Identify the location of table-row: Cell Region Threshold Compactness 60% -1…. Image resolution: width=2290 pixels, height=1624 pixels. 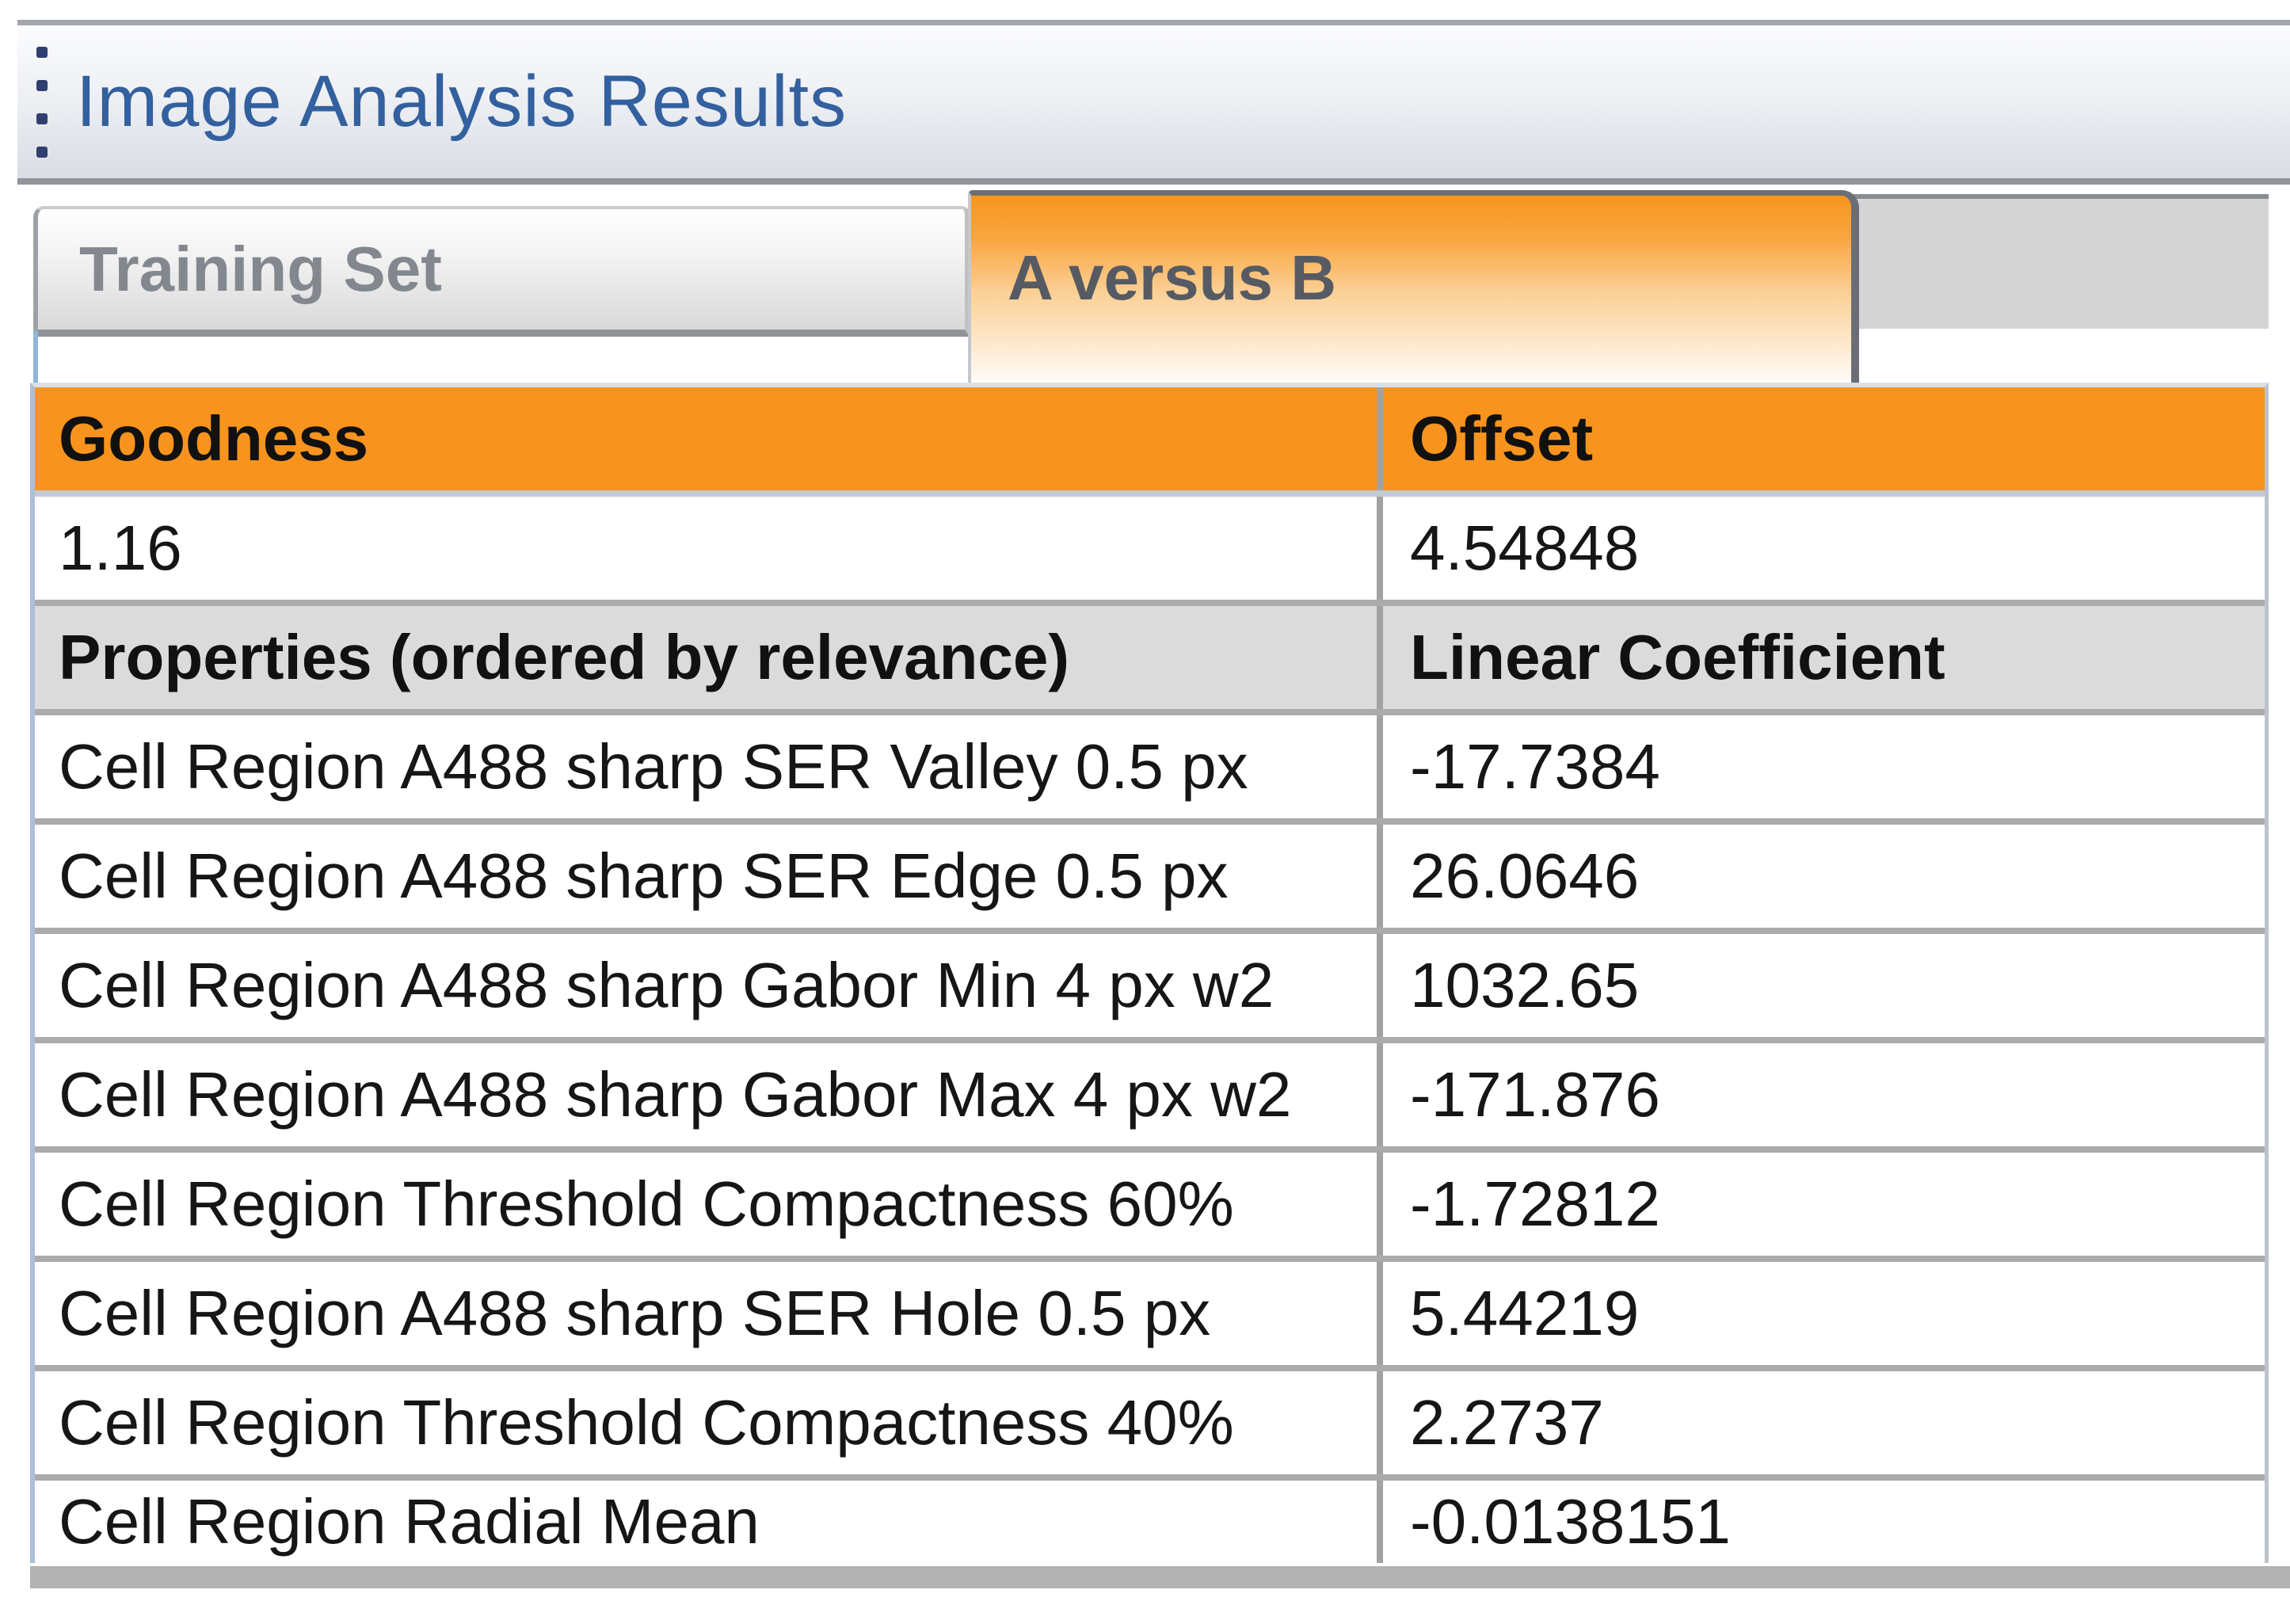
(1150, 1201).